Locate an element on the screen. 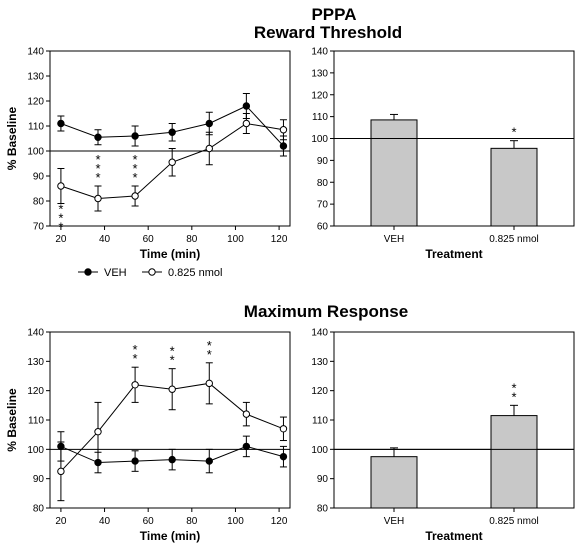  y-tick-label: 60 is located at coordinates (323, 227).